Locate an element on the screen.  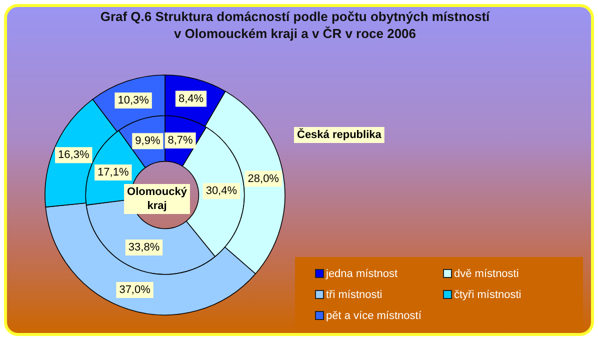
data-label: 37,0% is located at coordinates (135, 290).